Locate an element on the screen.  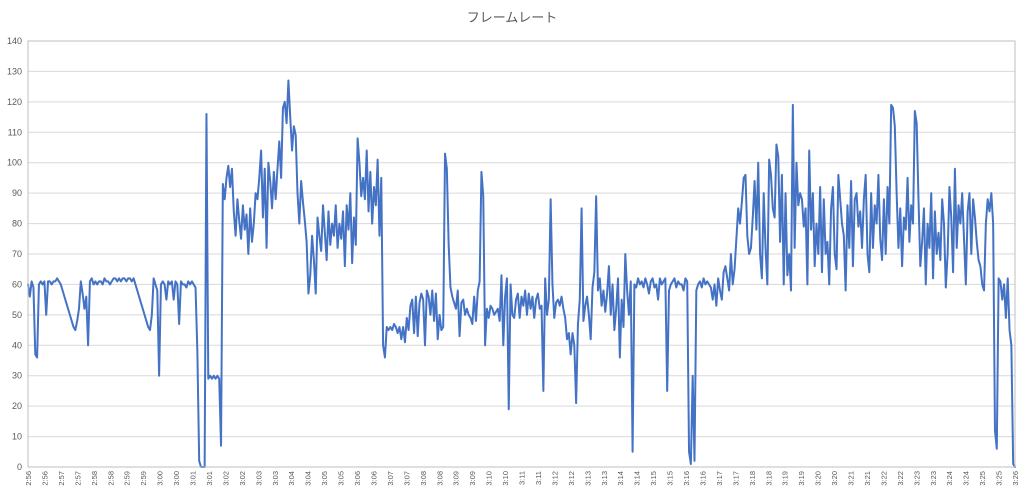
y-tick-label: 50 is located at coordinates (17, 315).